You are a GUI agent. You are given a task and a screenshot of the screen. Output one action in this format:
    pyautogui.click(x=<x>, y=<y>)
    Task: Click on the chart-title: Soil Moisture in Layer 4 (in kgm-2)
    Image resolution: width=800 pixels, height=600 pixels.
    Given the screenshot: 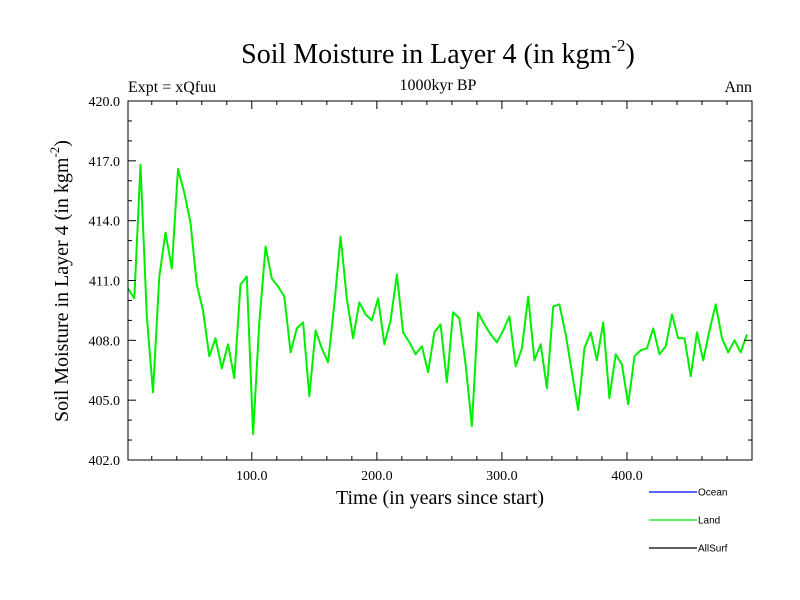 What is the action you would take?
    pyautogui.click(x=438, y=53)
    